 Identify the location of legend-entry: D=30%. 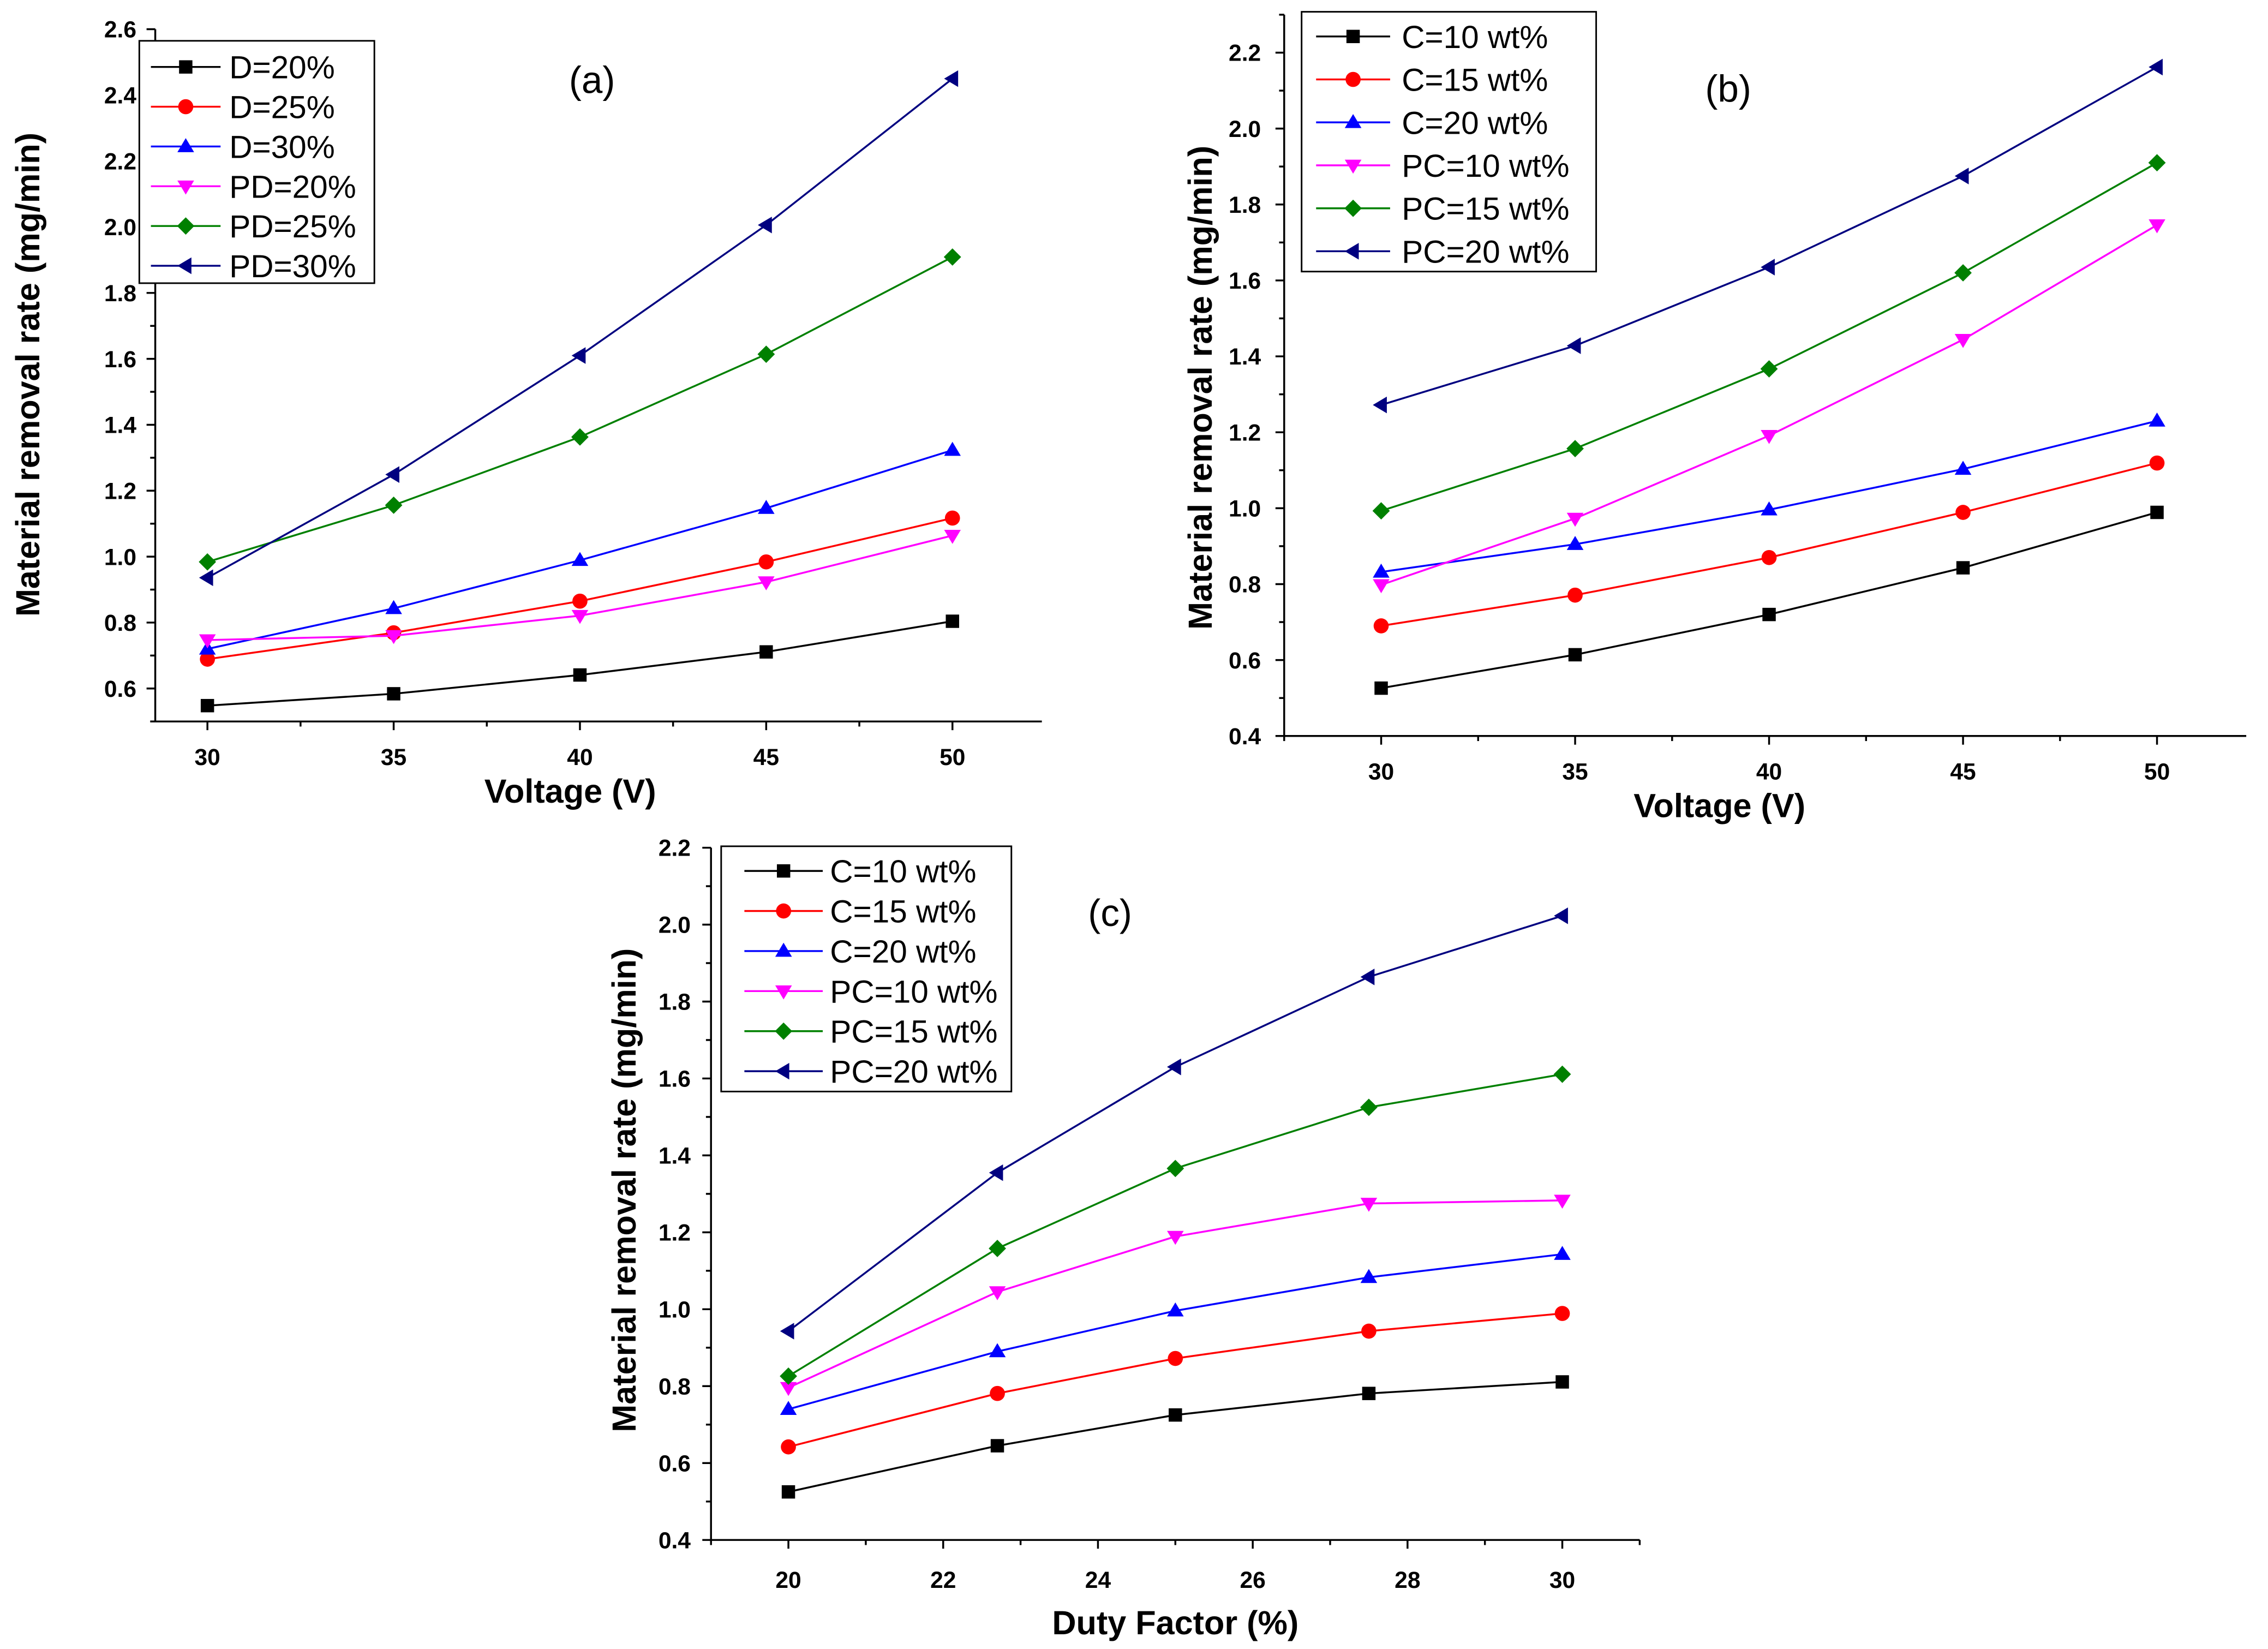
(243, 147).